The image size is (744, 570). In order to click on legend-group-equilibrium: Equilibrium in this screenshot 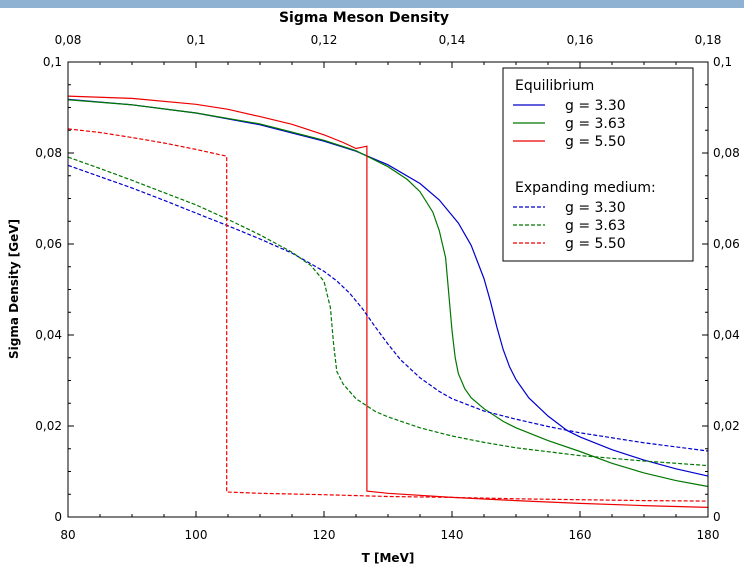, I will do `click(554, 86)`.